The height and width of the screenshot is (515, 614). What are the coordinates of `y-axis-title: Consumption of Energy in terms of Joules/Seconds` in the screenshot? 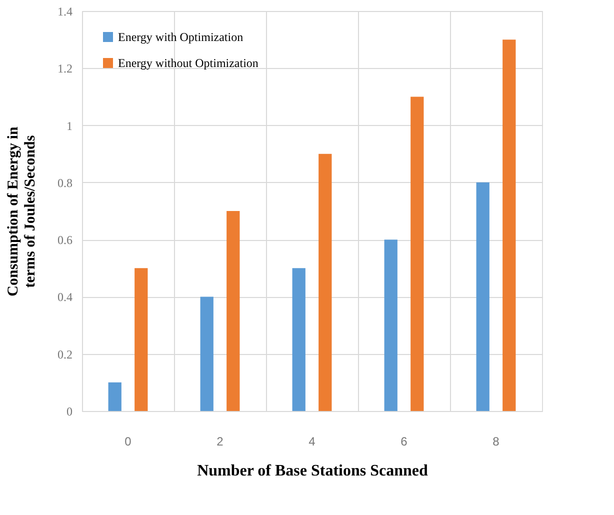 It's located at (22, 211).